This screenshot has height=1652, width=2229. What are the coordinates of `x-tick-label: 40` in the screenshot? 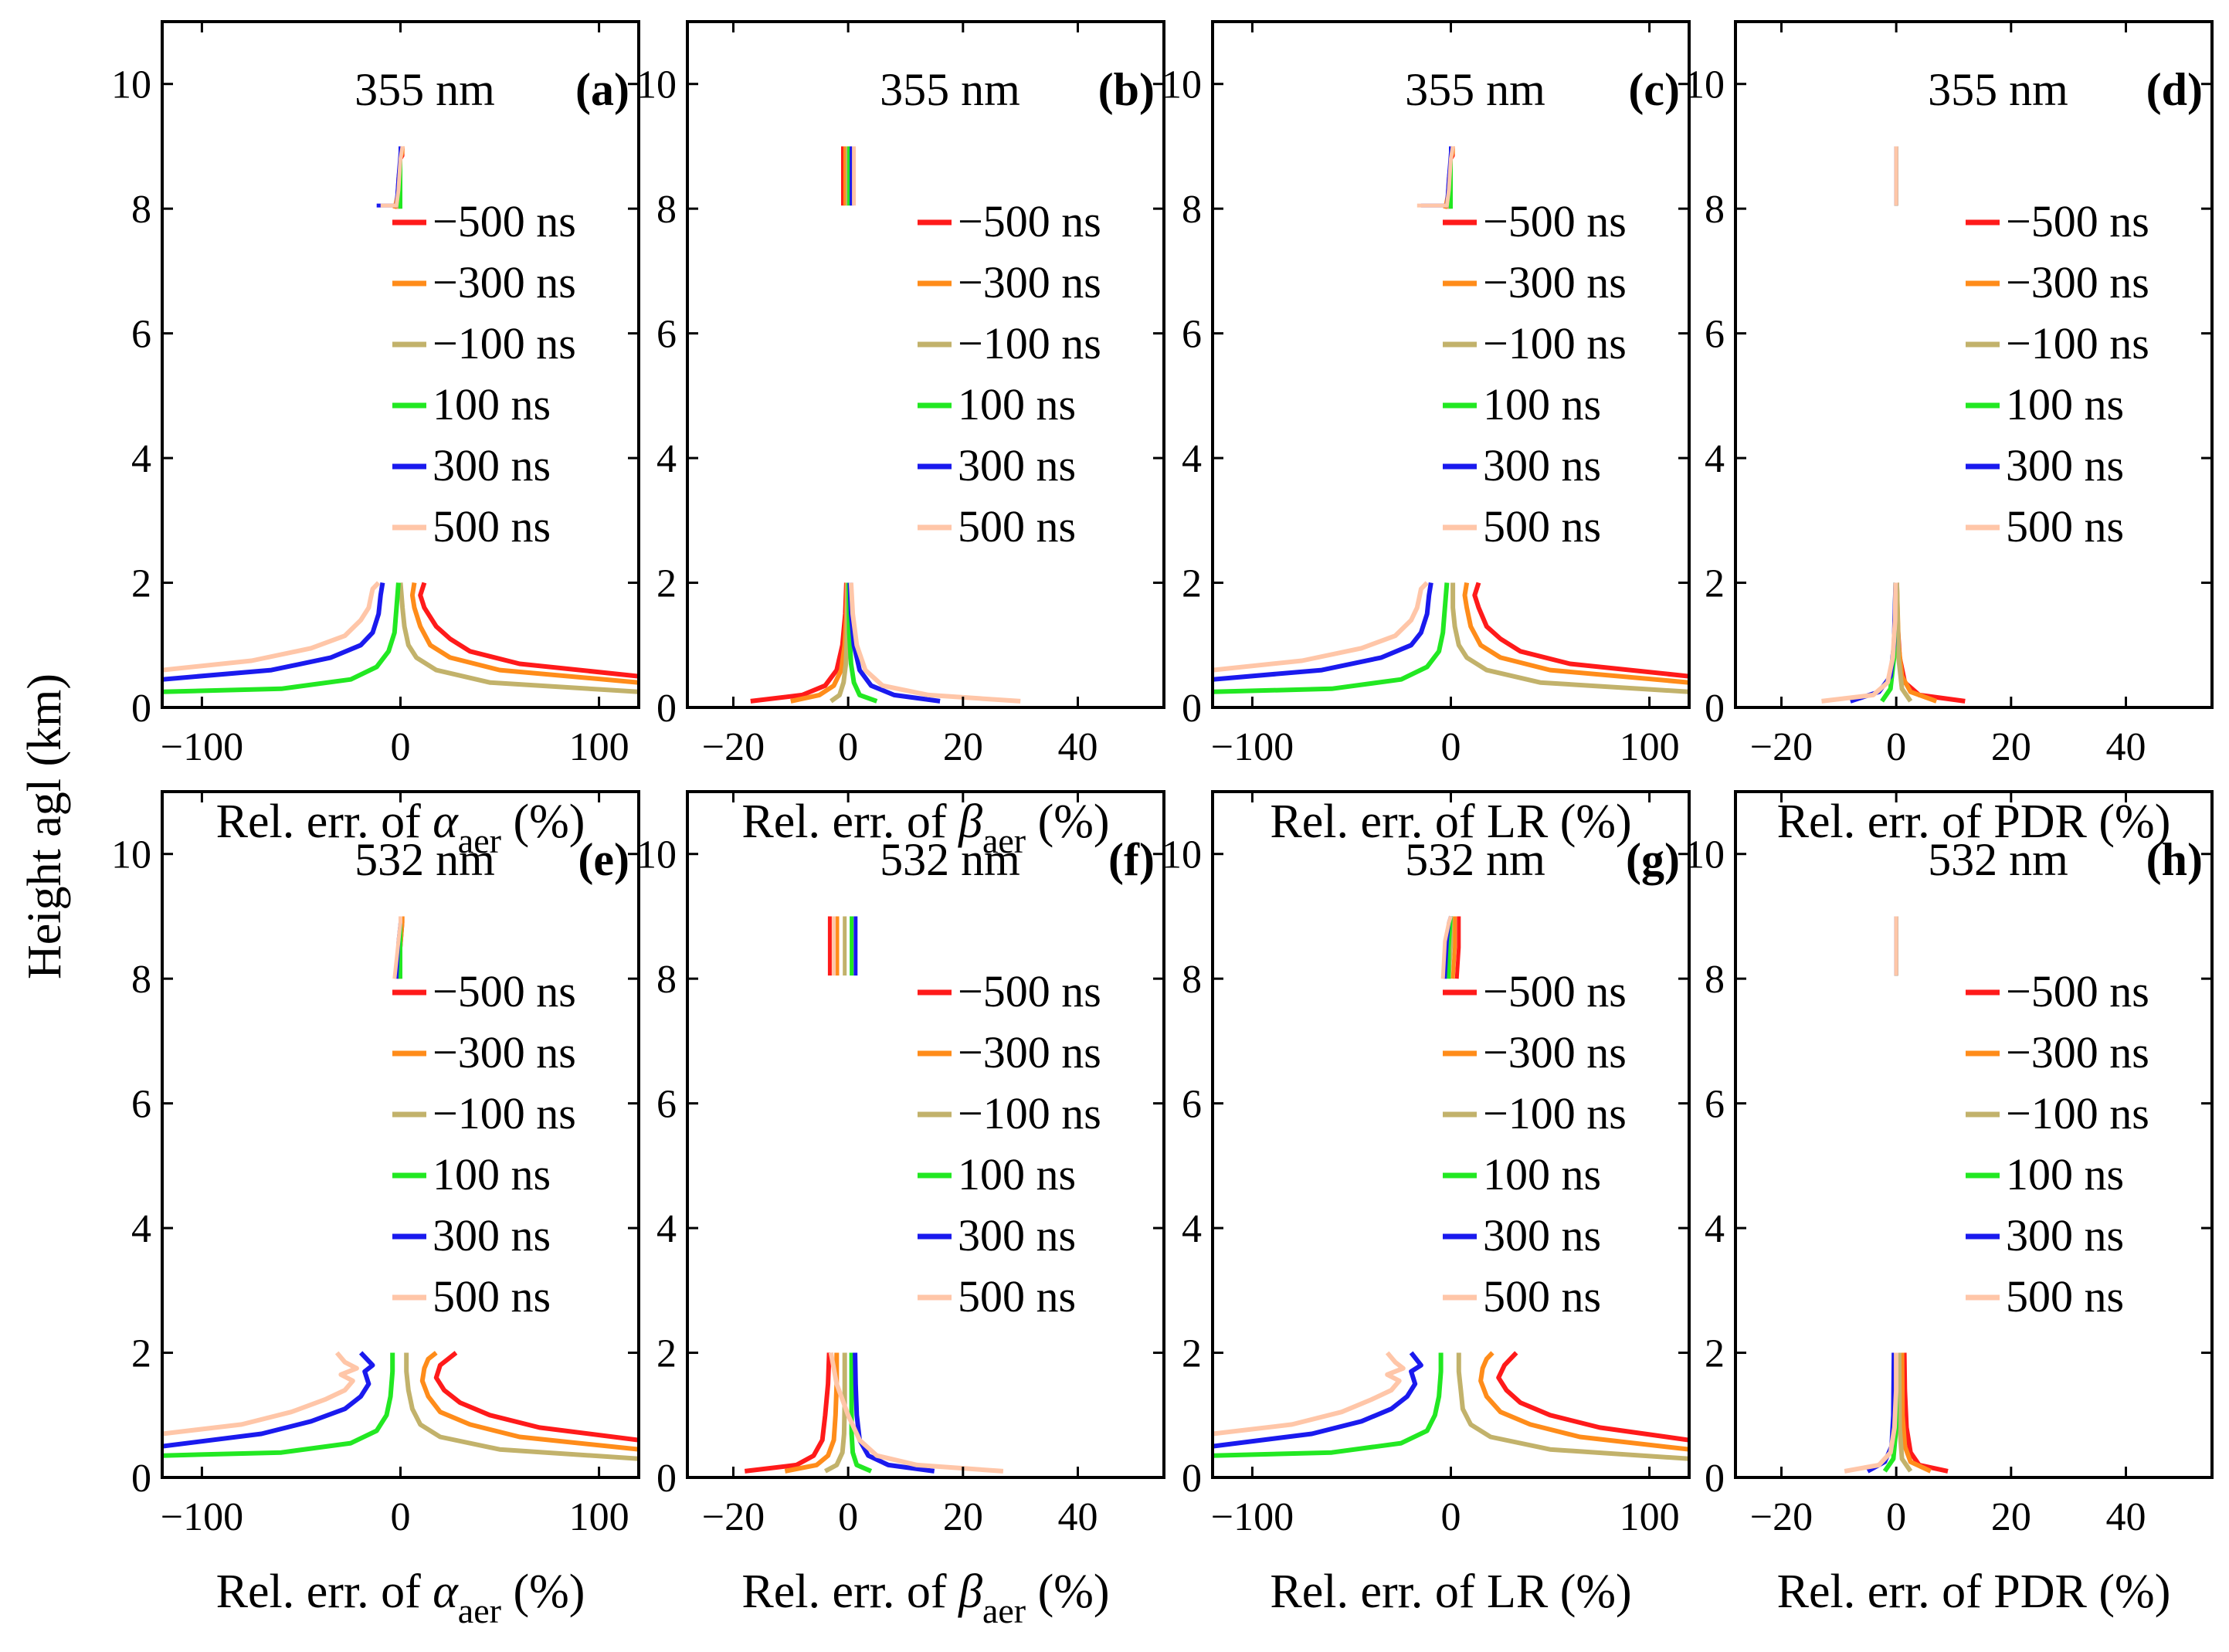 It's located at (1077, 1517).